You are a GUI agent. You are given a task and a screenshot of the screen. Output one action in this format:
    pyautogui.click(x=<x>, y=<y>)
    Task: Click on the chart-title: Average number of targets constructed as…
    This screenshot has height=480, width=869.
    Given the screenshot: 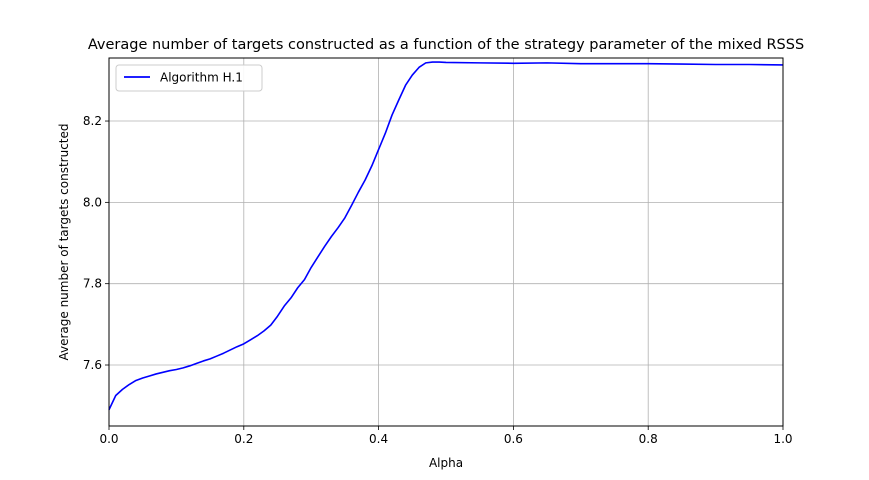 What is the action you would take?
    pyautogui.click(x=446, y=45)
    